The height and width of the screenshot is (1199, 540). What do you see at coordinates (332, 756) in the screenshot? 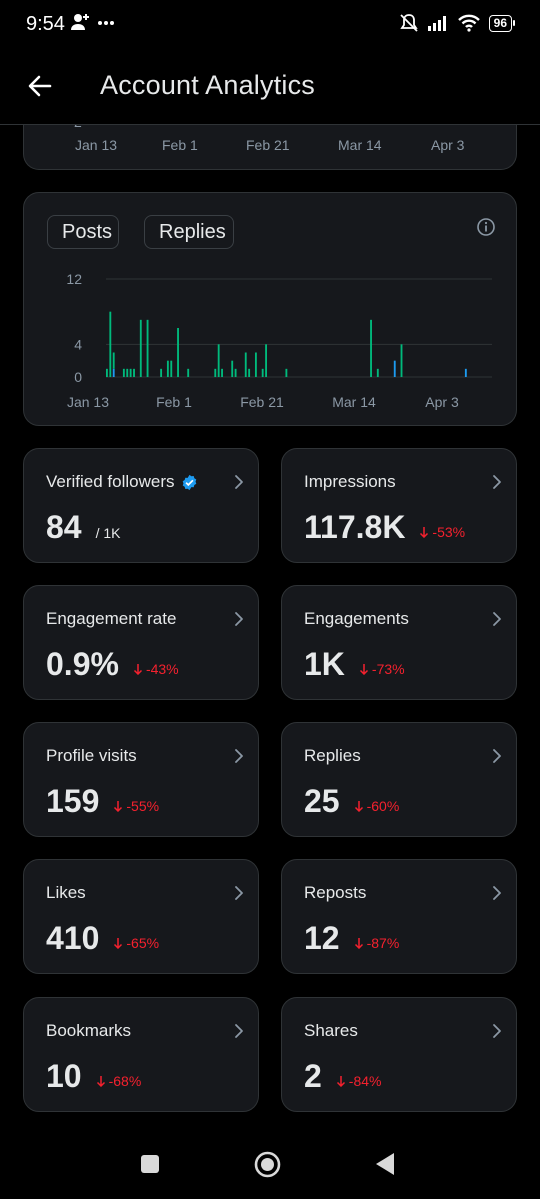
I see `stat-title: Replies` at bounding box center [332, 756].